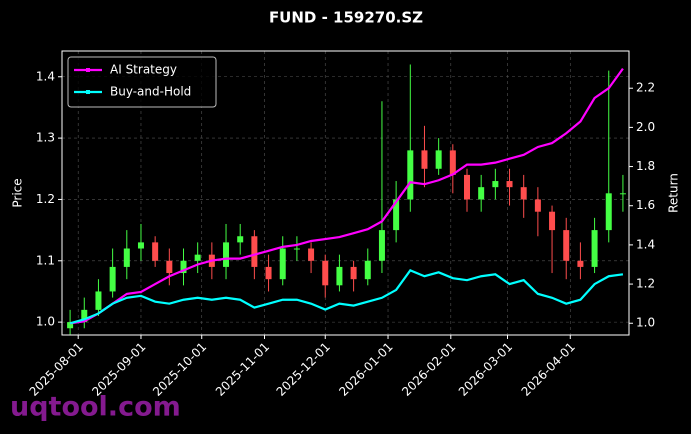 Image resolution: width=691 pixels, height=434 pixels. What do you see at coordinates (548, 369) in the screenshot?
I see `x-tick-label: 2026-04-01` at bounding box center [548, 369].